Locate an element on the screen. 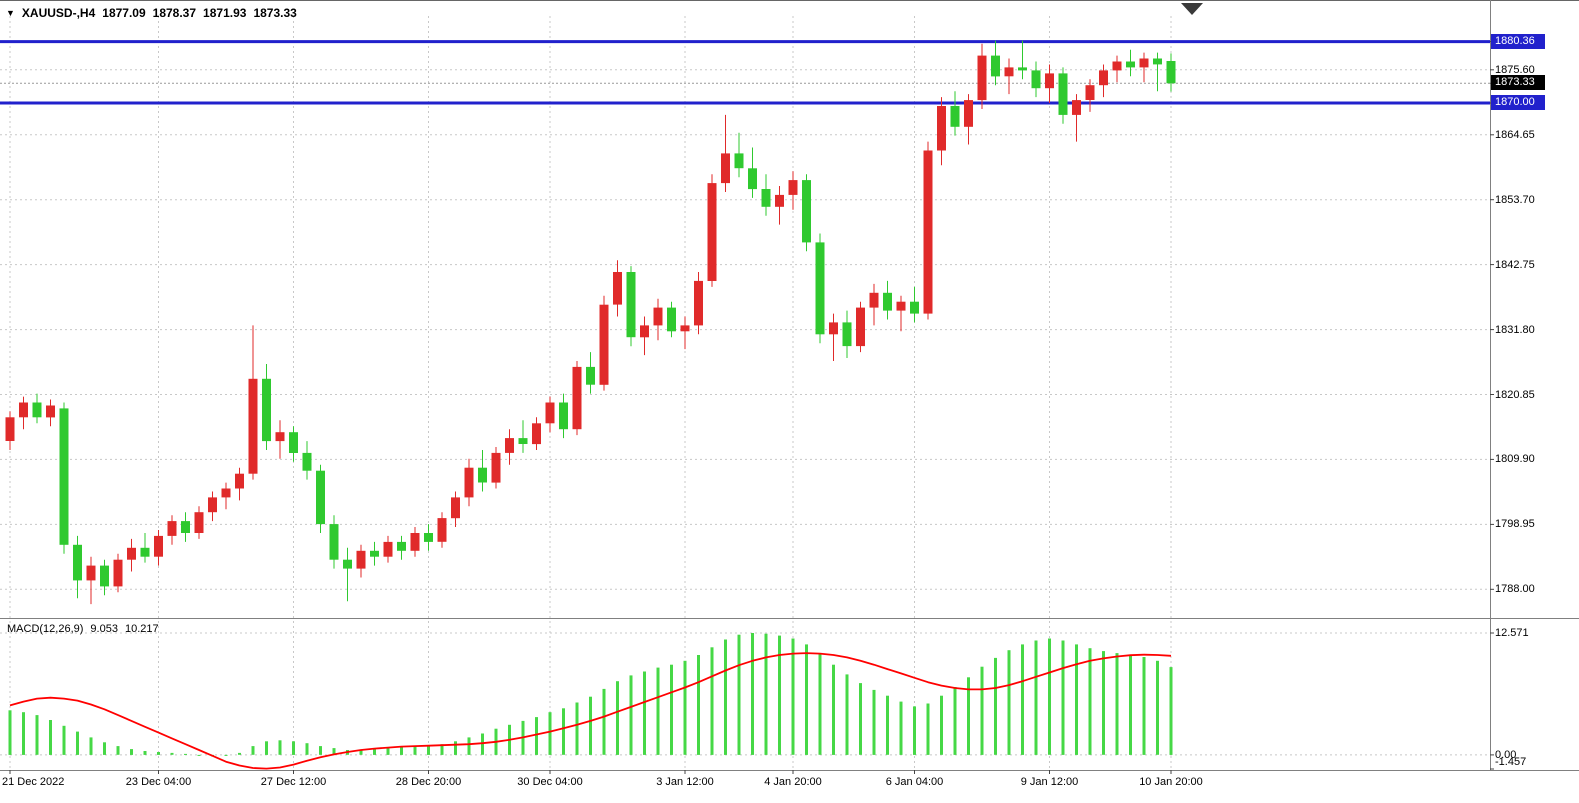  chart-shift-marker-icon is located at coordinates (1192, 9).